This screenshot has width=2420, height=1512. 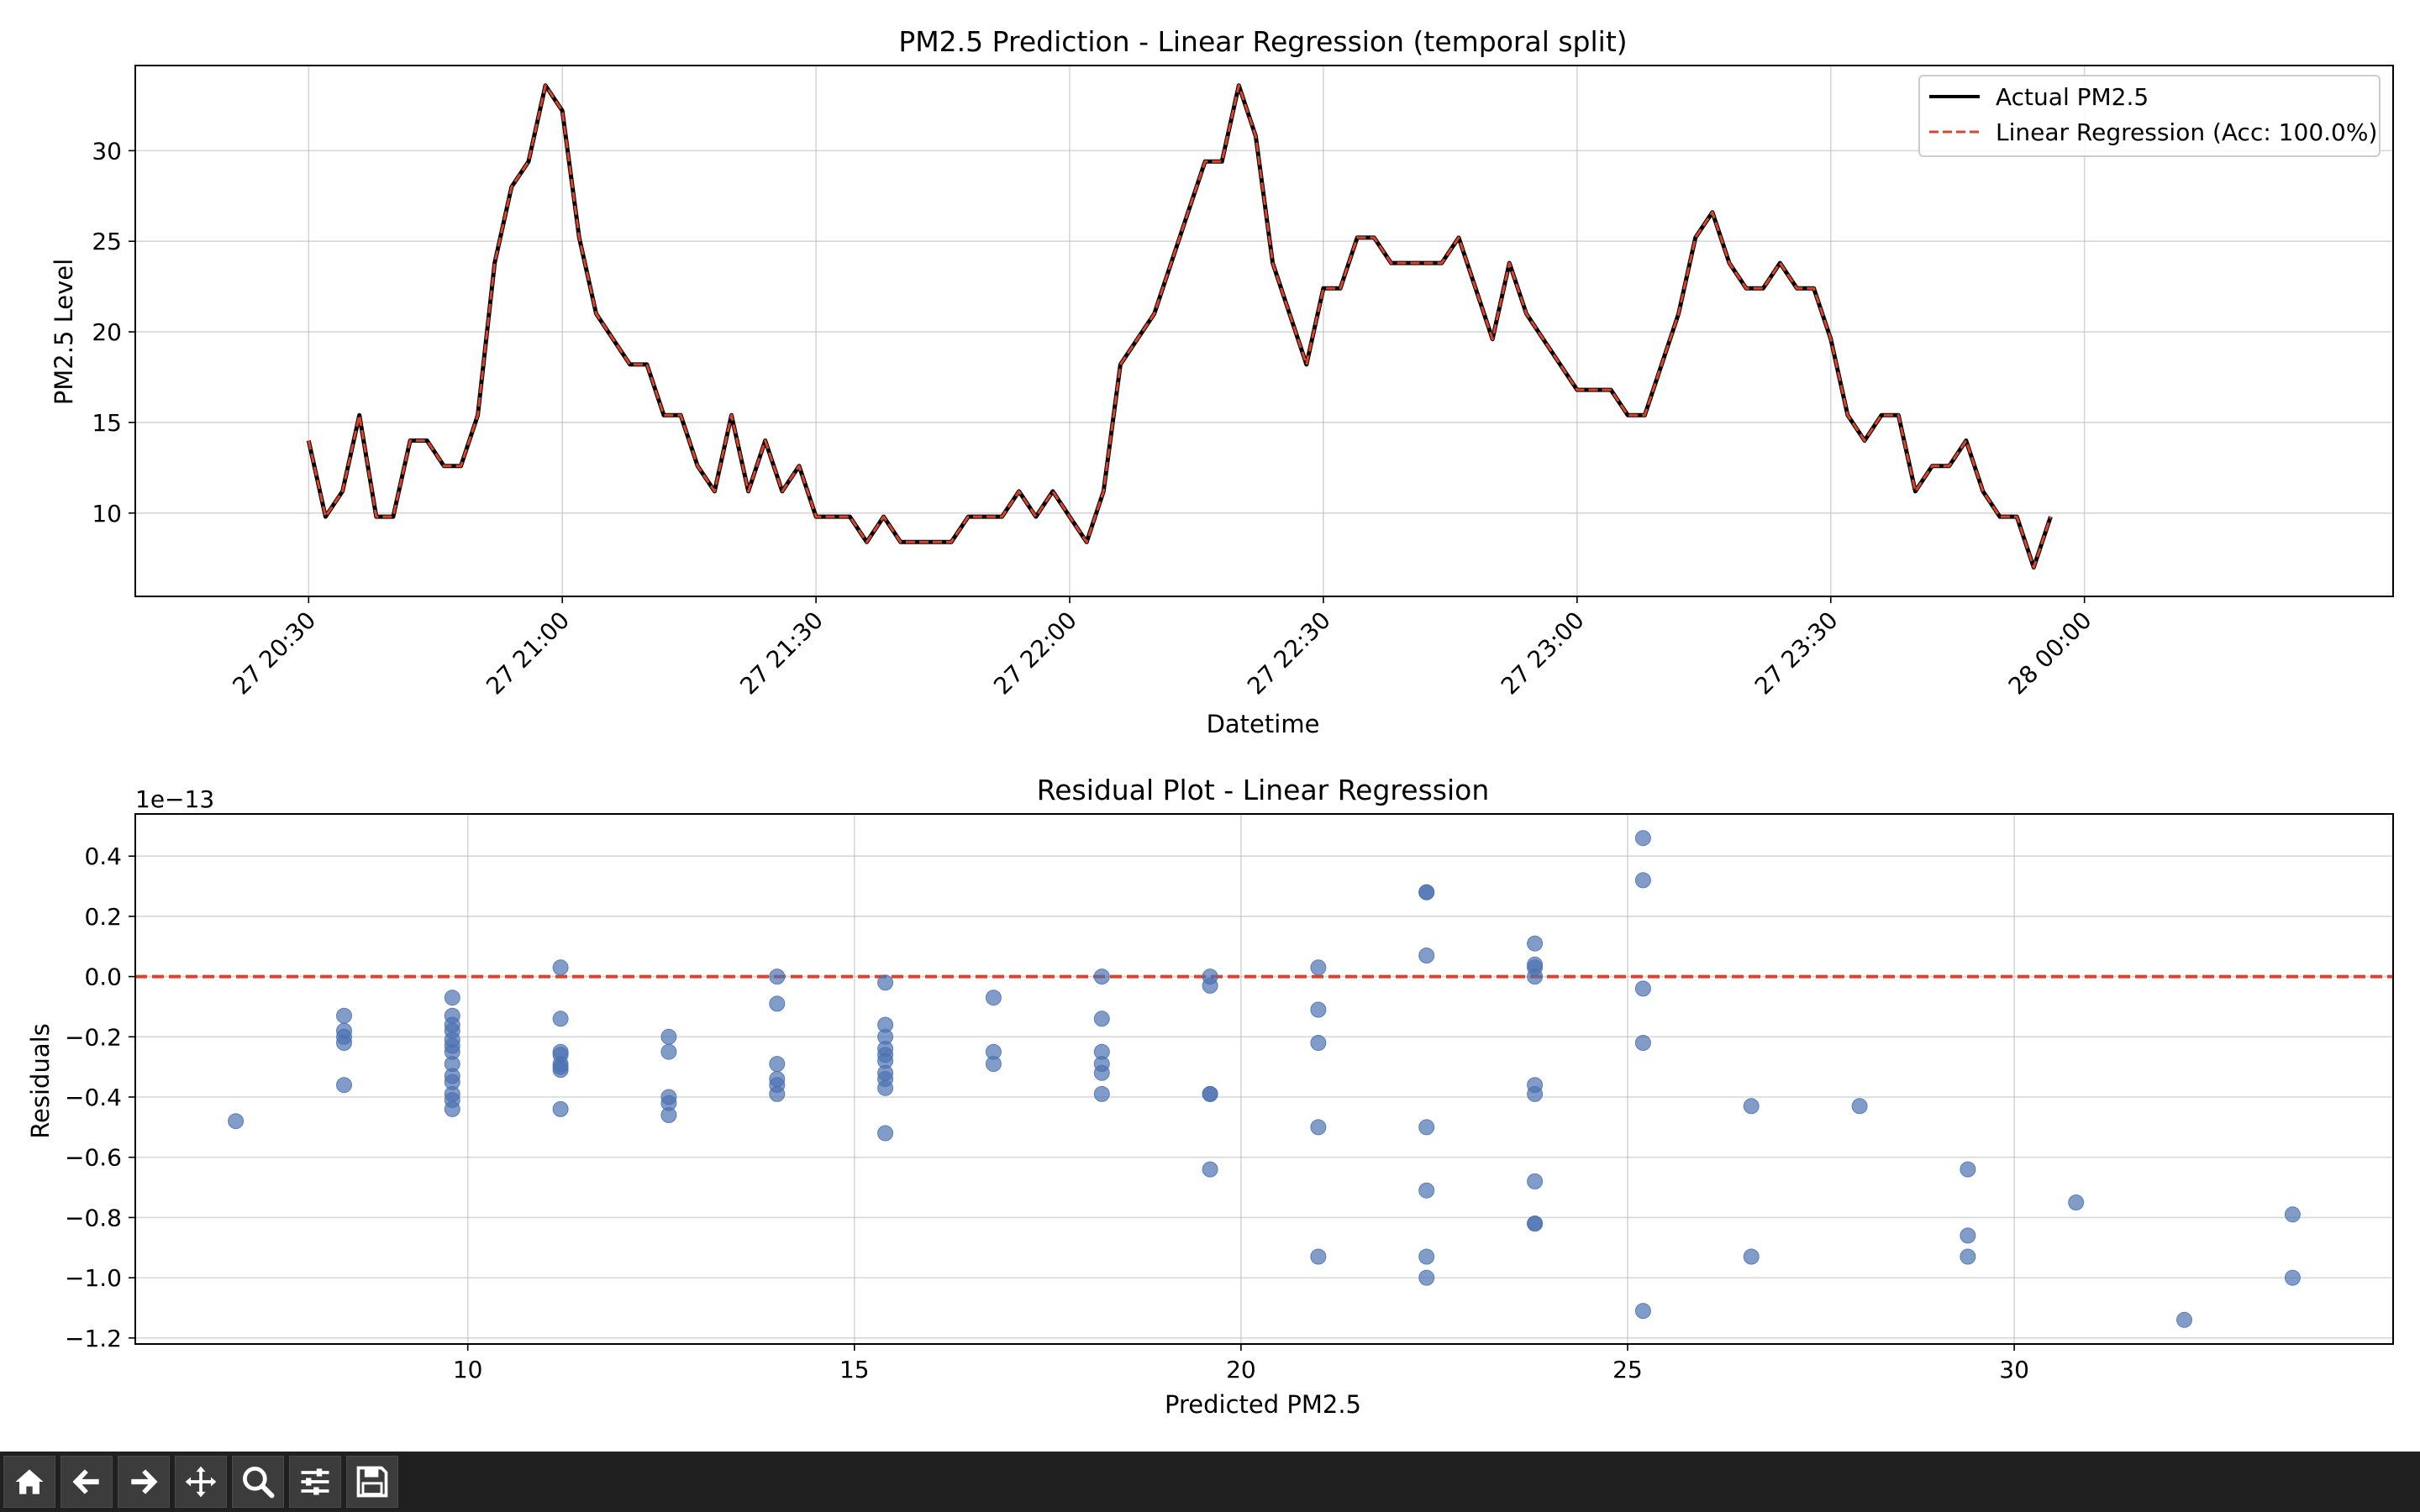 What do you see at coordinates (372, 1482) in the screenshot?
I see `save-button` at bounding box center [372, 1482].